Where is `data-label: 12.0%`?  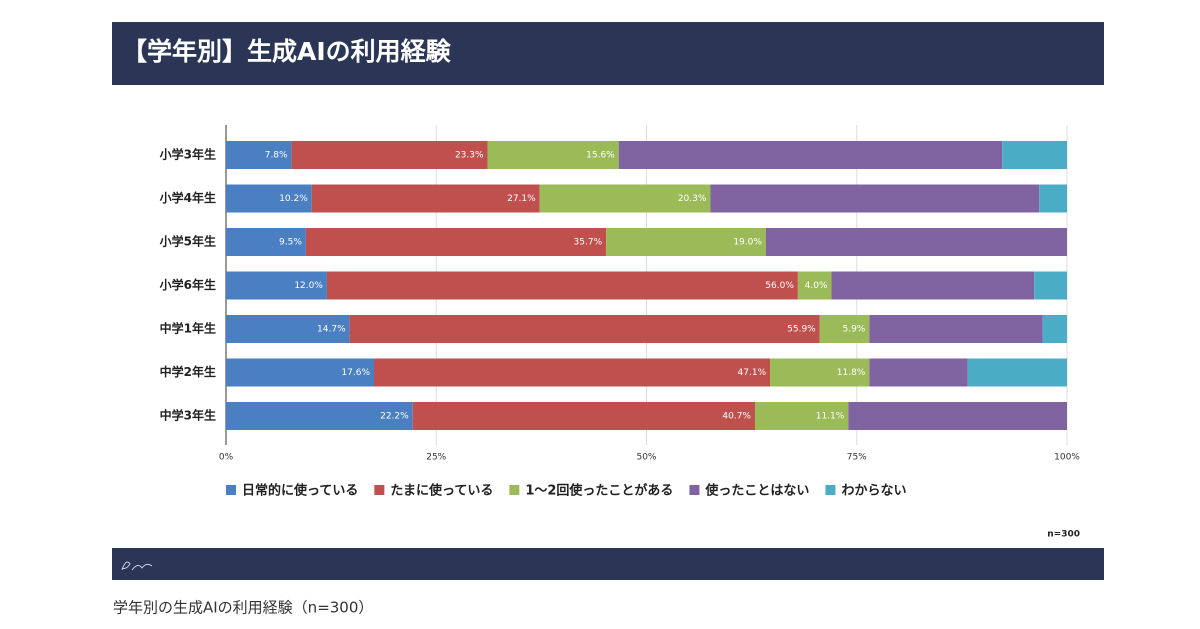 data-label: 12.0% is located at coordinates (308, 286).